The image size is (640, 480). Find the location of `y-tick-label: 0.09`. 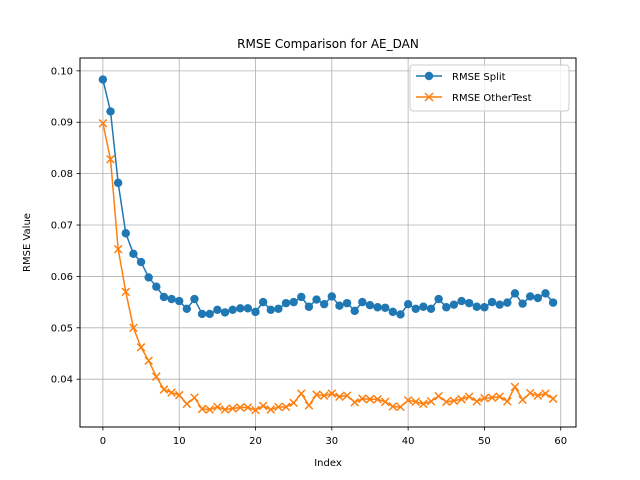

y-tick-label: 0.09 is located at coordinates (62, 123).